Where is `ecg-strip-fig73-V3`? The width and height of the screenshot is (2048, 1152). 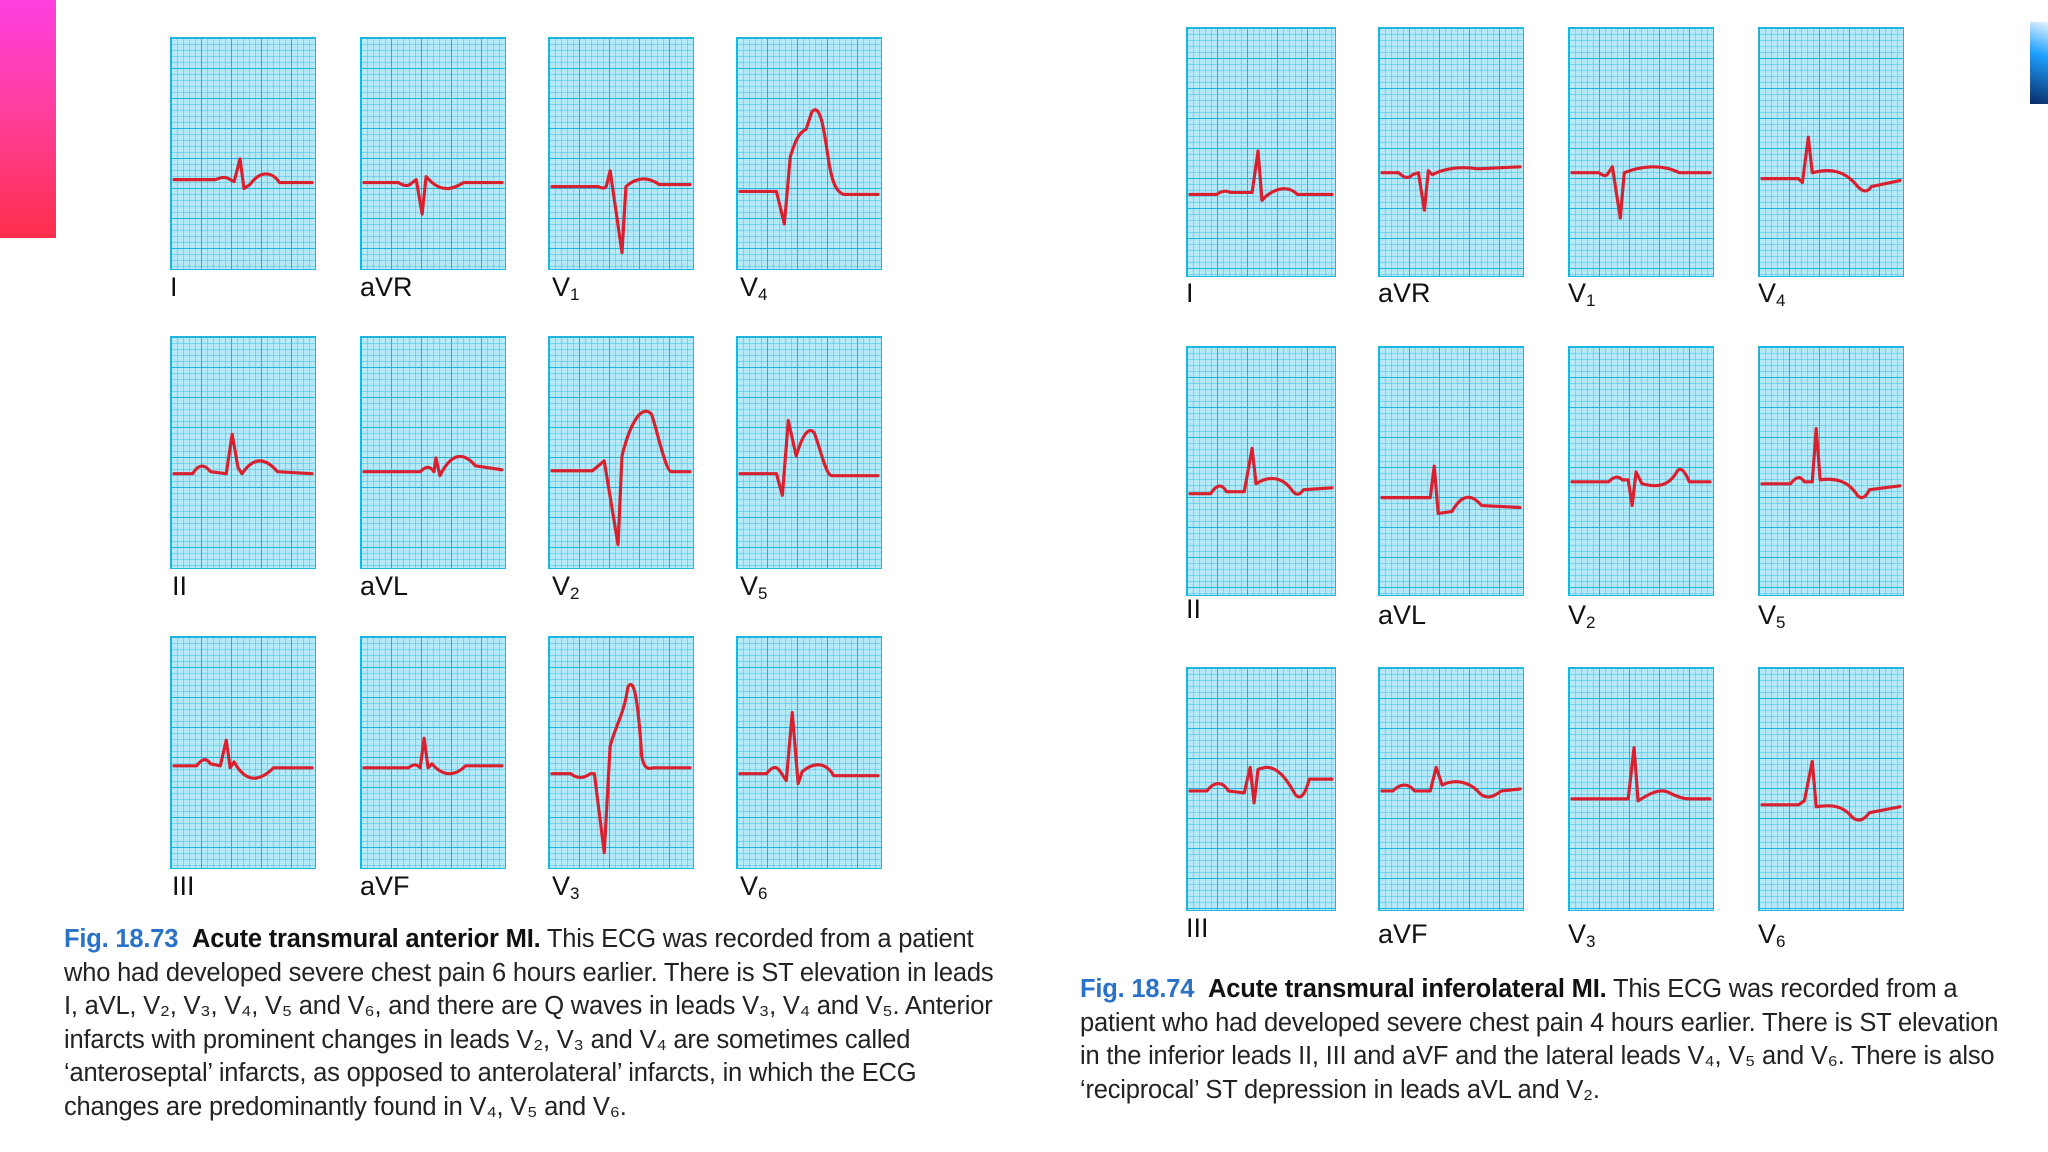 ecg-strip-fig73-V3 is located at coordinates (621, 752).